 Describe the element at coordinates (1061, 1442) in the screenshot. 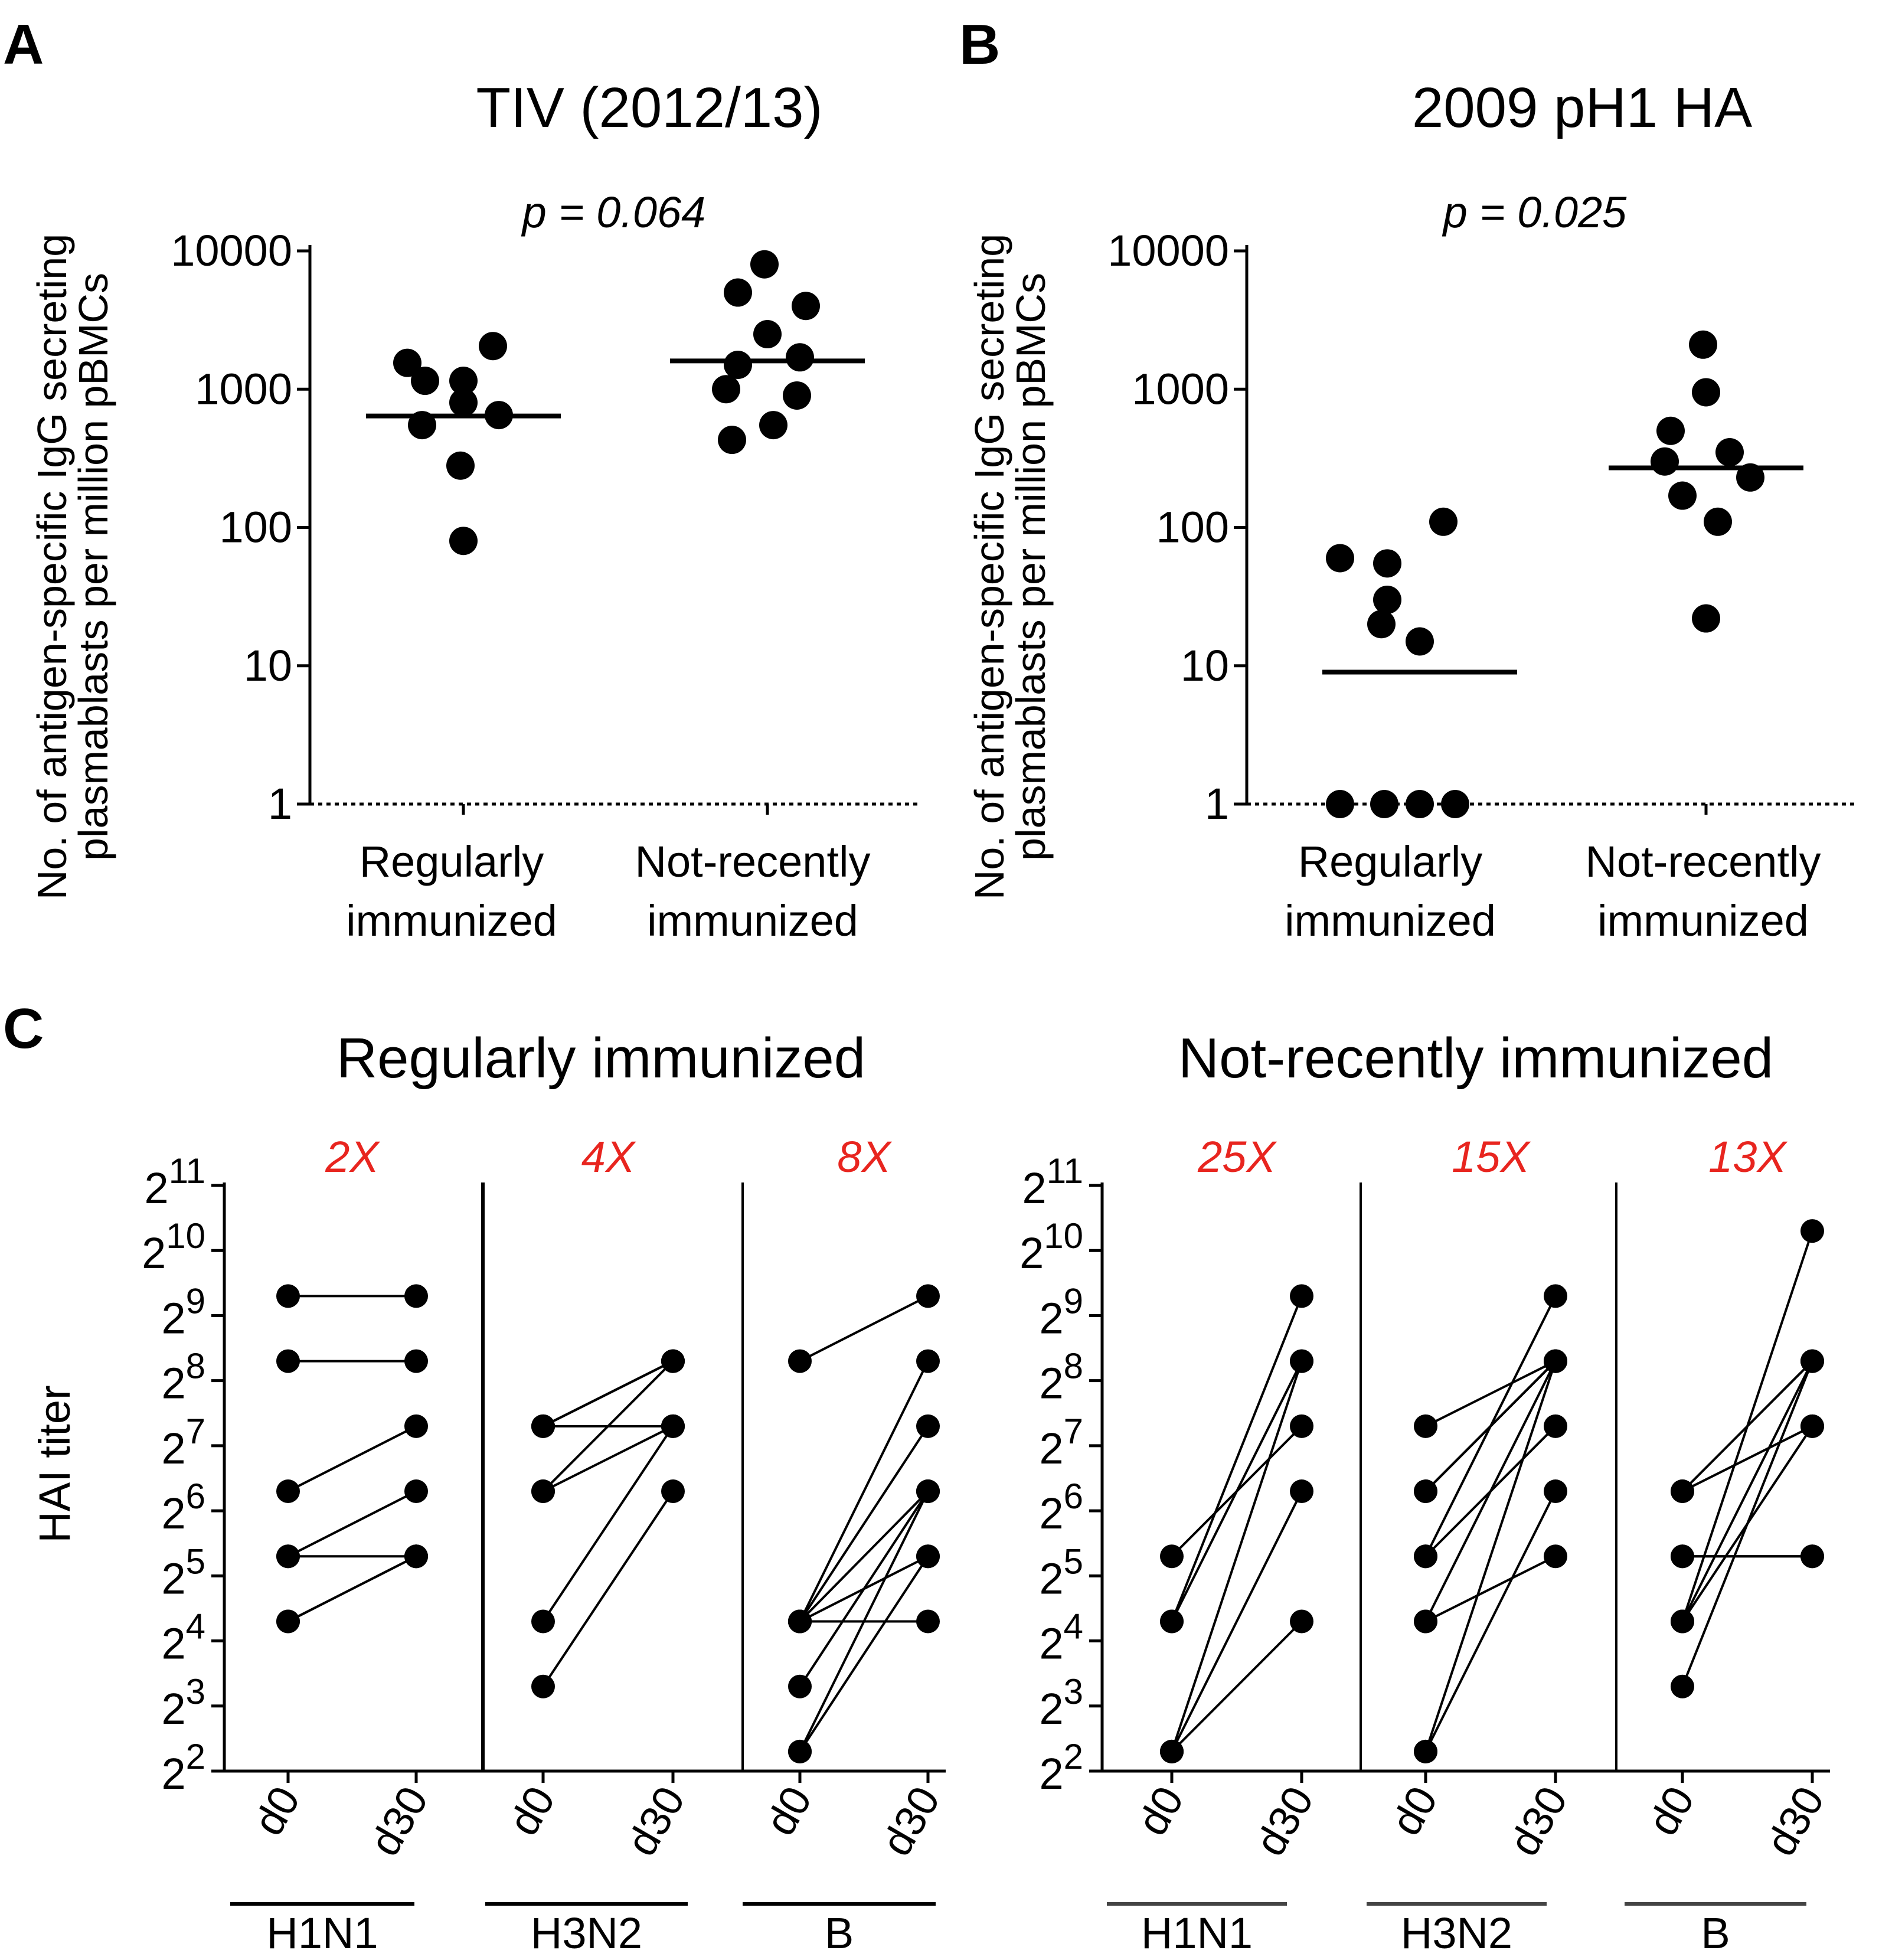

I see `panel-c-notrecent-ytick-label: 27` at that location.